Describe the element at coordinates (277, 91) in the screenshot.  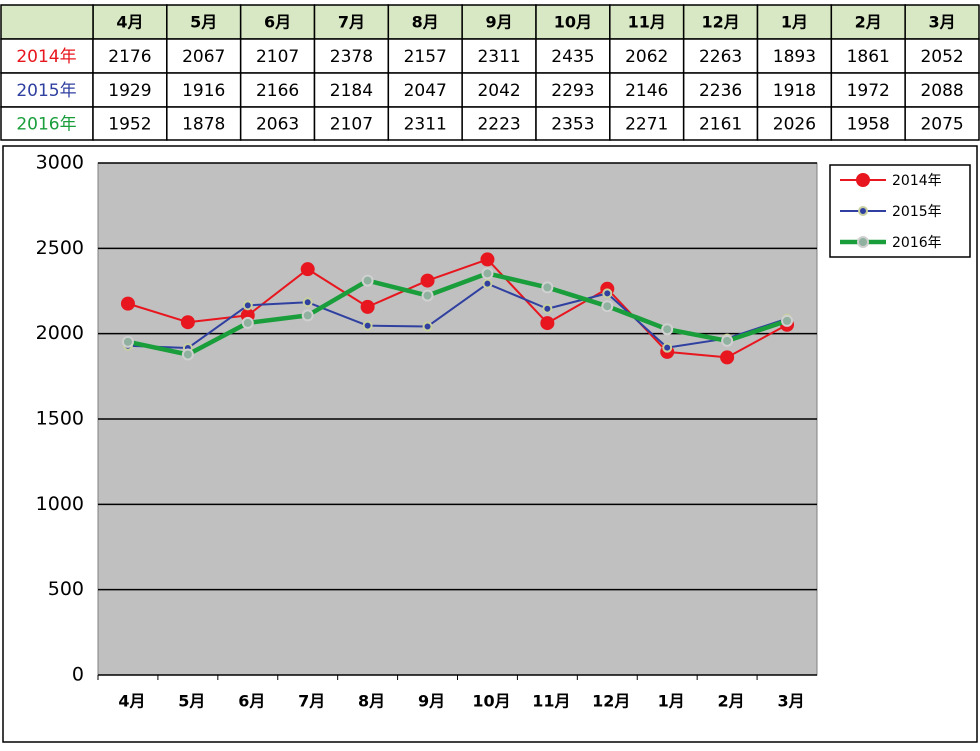
I see `cell-value: 2166` at that location.